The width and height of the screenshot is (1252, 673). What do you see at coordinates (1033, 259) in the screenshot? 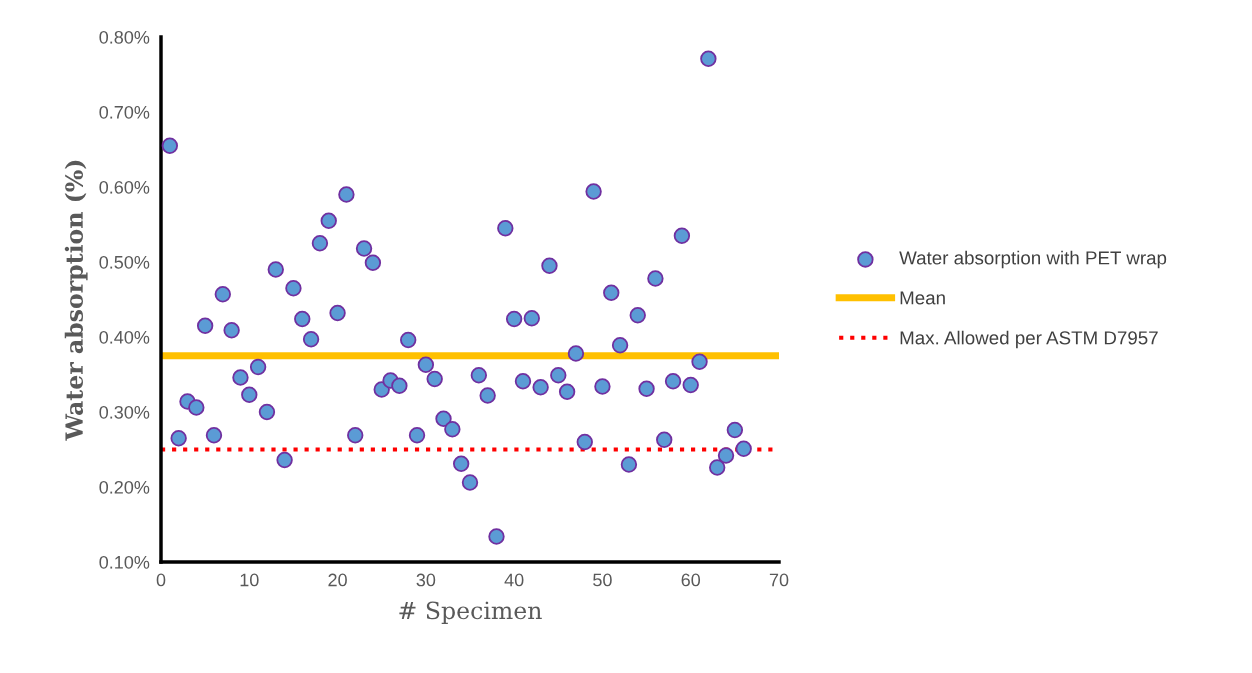
I see `legend-label: Water absorption with PET wrap` at bounding box center [1033, 259].